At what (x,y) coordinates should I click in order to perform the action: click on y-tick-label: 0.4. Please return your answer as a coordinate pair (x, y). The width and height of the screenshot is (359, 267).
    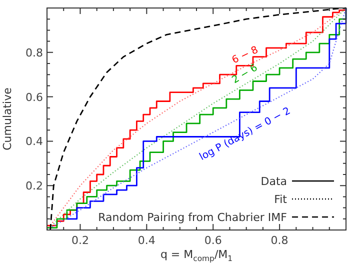
    Looking at the image, I should click on (34, 141).